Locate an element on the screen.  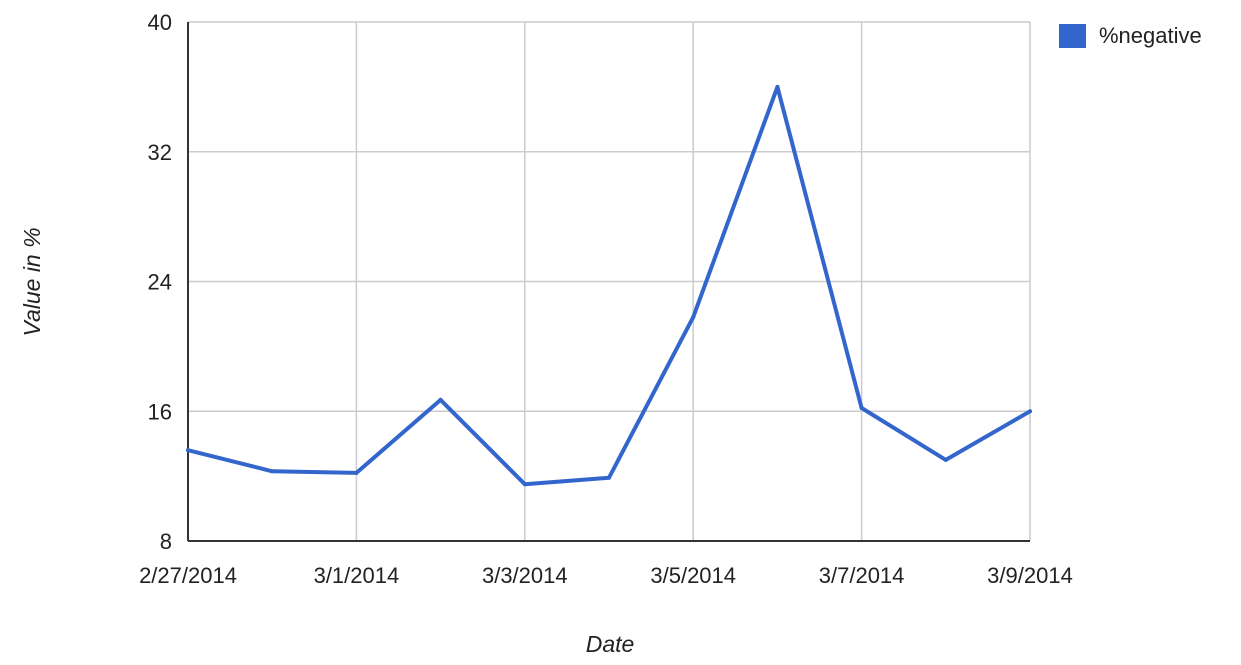
y-tick-label: 32 is located at coordinates (160, 152).